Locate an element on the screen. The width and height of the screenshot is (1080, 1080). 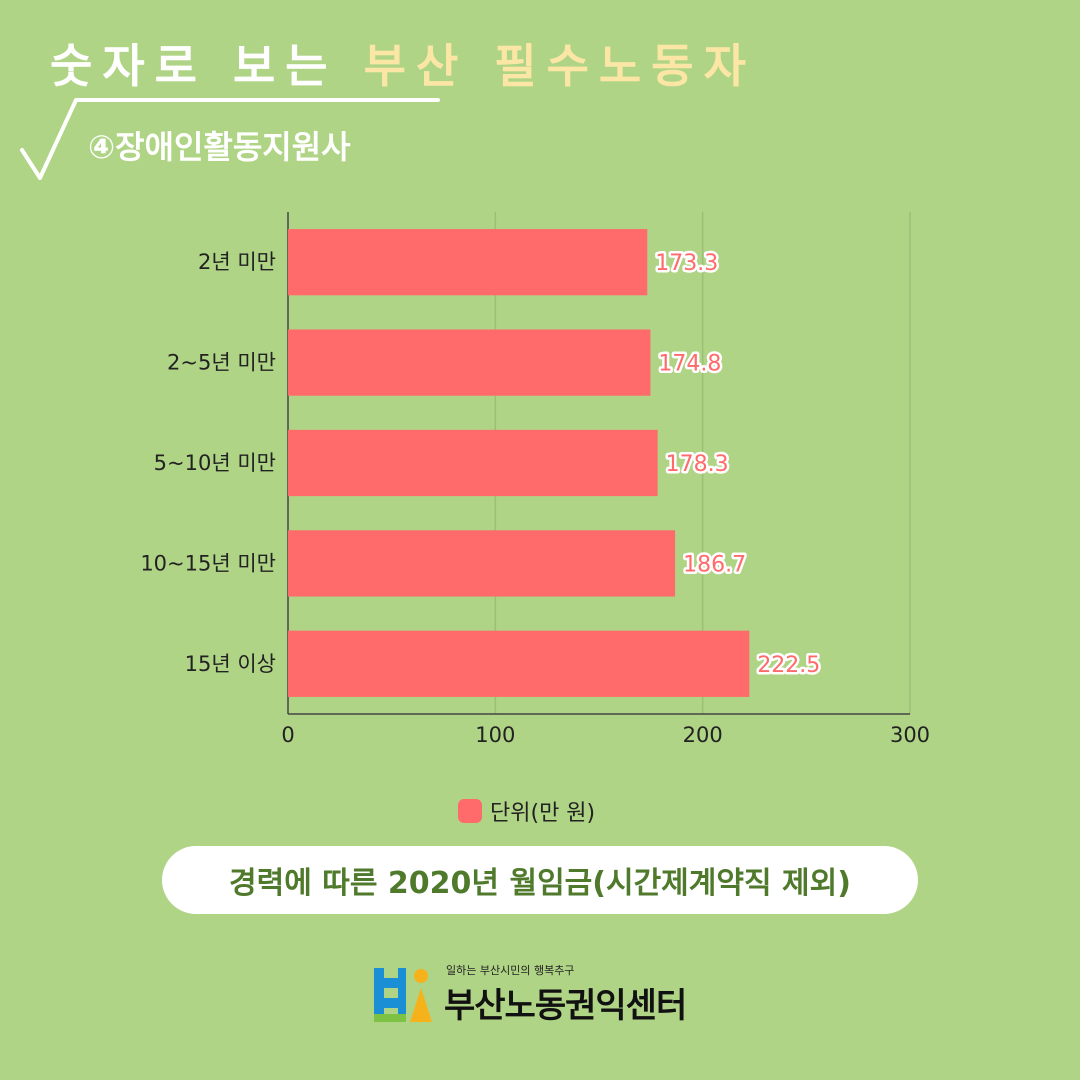
category-label: 2년 미만 is located at coordinates (237, 262).